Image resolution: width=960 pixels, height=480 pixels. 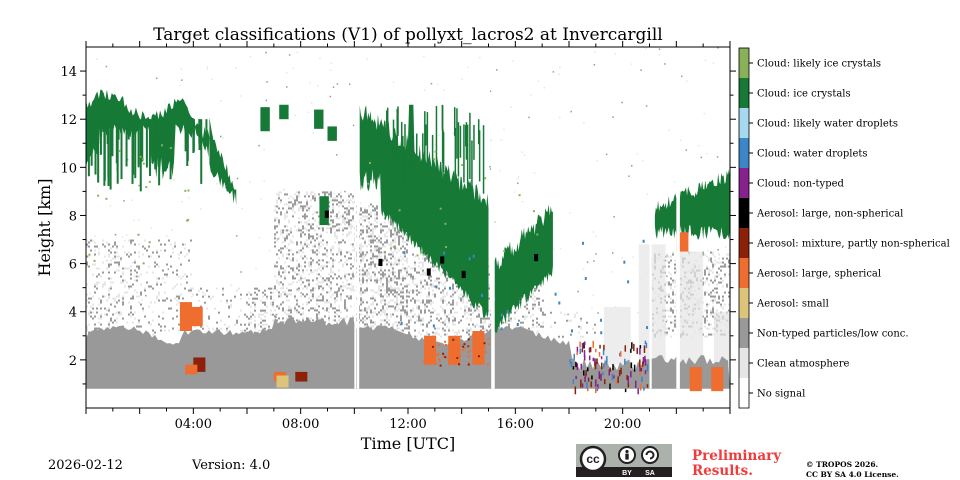 I want to click on aerosol-speckle-orange, so click(x=439, y=361).